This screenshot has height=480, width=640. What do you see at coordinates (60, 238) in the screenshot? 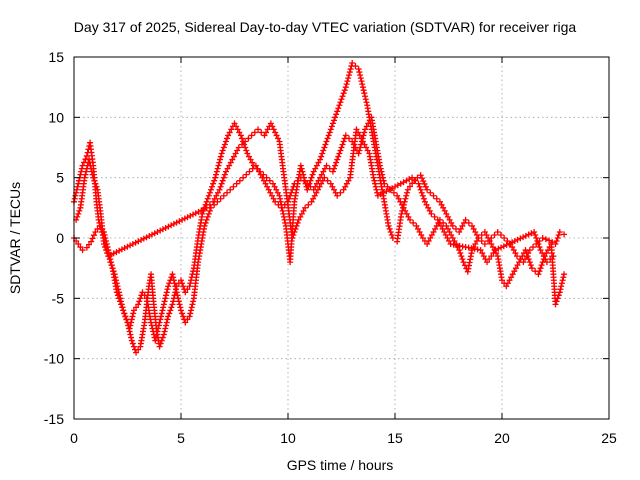
I see `y-tick-label: 0` at bounding box center [60, 238].